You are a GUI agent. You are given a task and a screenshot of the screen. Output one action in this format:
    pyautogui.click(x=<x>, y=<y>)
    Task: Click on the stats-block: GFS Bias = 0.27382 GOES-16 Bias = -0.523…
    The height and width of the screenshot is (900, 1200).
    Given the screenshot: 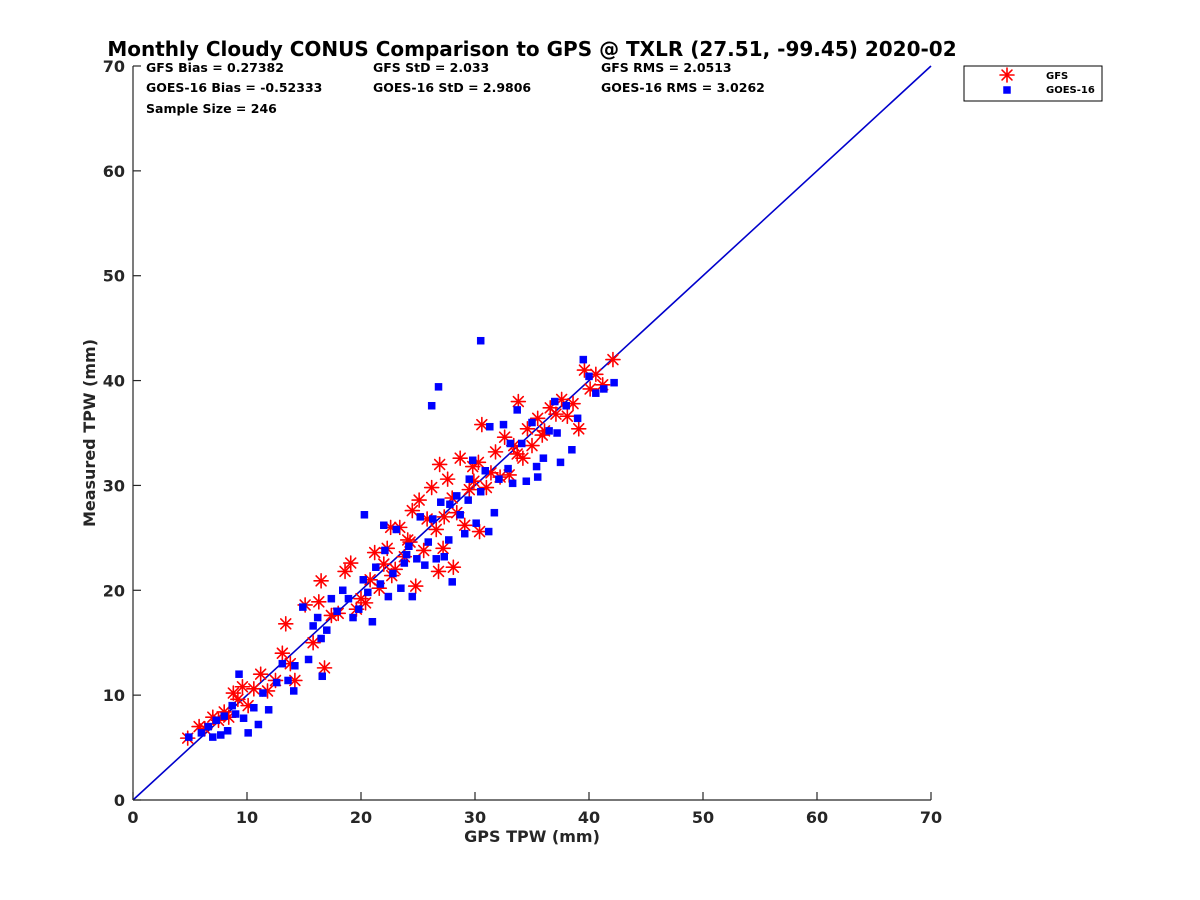 What is the action you would take?
    pyautogui.click(x=455, y=88)
    